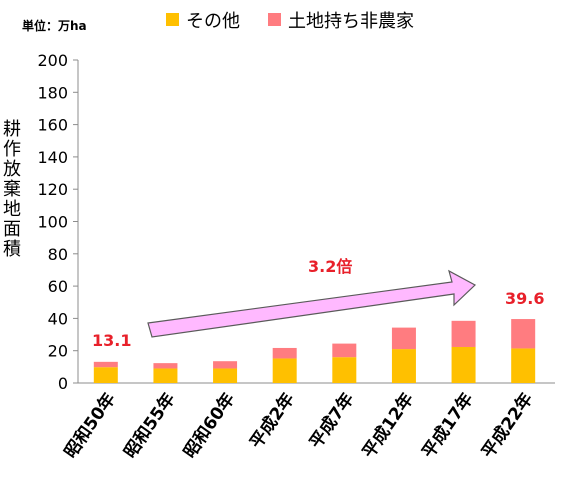 The image size is (570, 483). I want to click on x-category-label: 平成7年, so click(331, 421).